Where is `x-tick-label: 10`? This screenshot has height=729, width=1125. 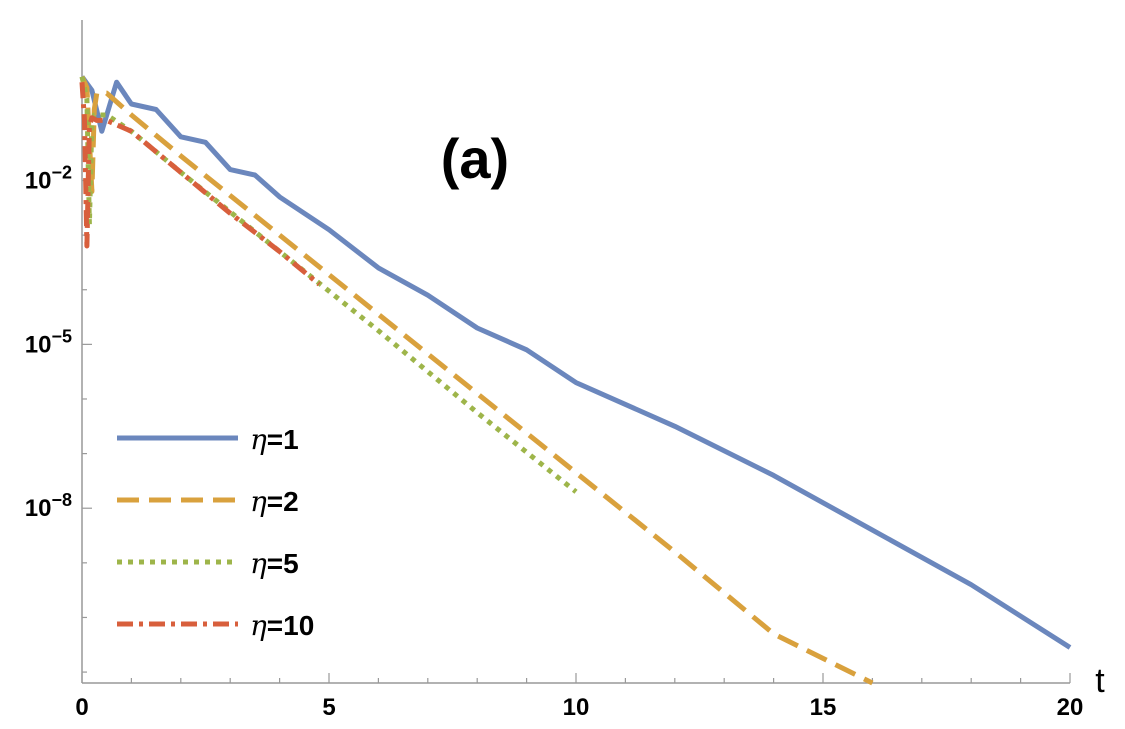
x-tick-label: 10 is located at coordinates (576, 707).